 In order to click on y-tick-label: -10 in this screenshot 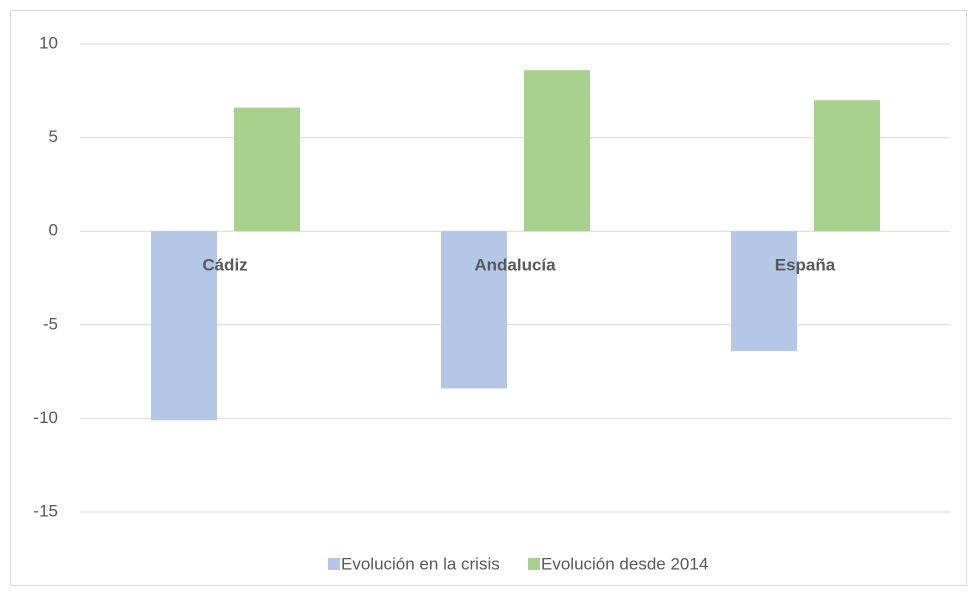, I will do `click(45, 417)`.